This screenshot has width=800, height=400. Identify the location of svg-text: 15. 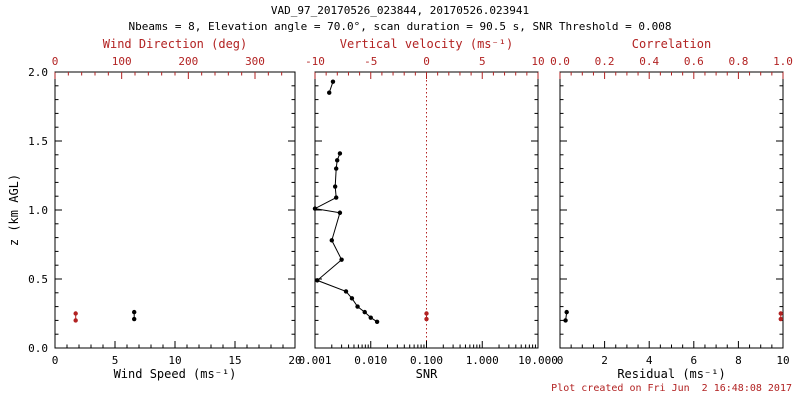
(234, 360).